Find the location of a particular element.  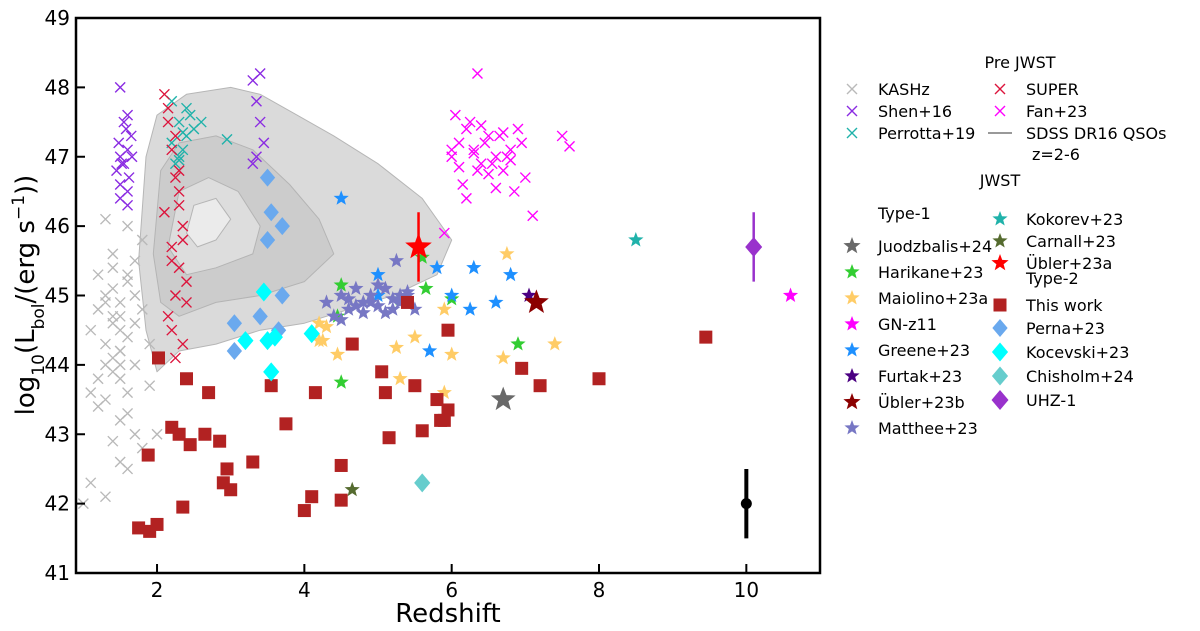

uhz-1-point is located at coordinates (754, 246).